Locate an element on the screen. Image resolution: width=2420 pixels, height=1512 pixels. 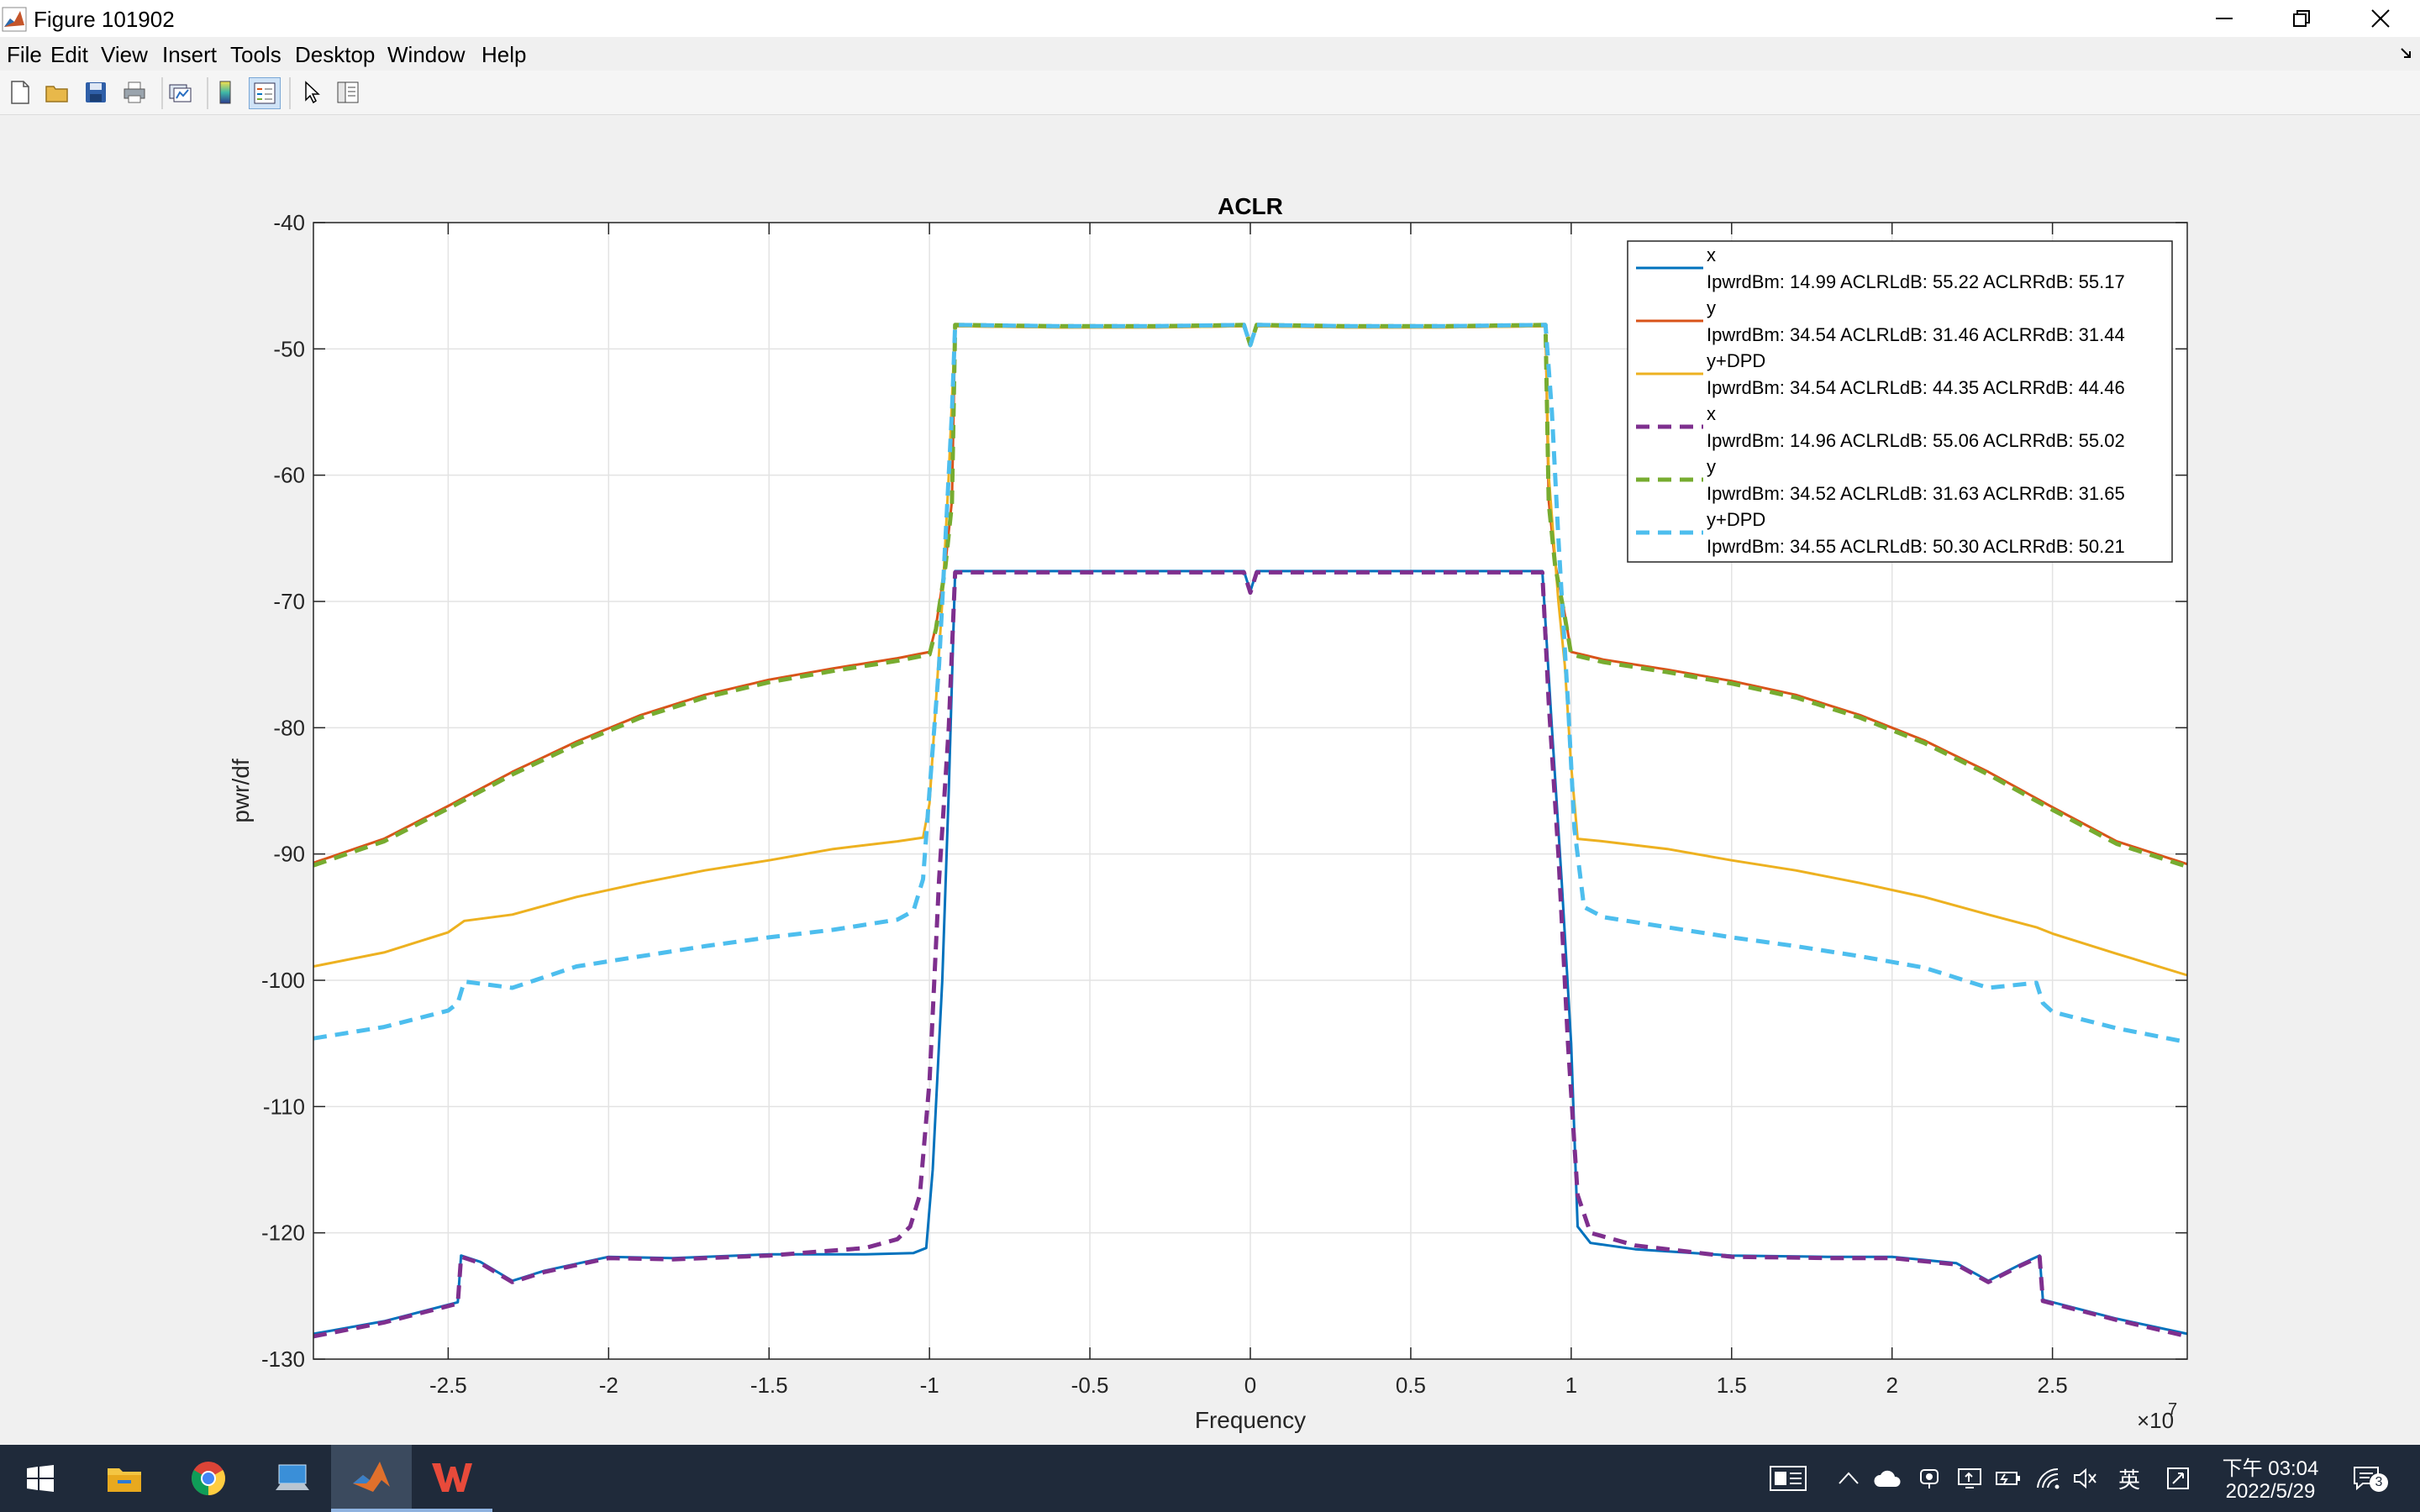
taskbar-wps is located at coordinates (452, 1478).